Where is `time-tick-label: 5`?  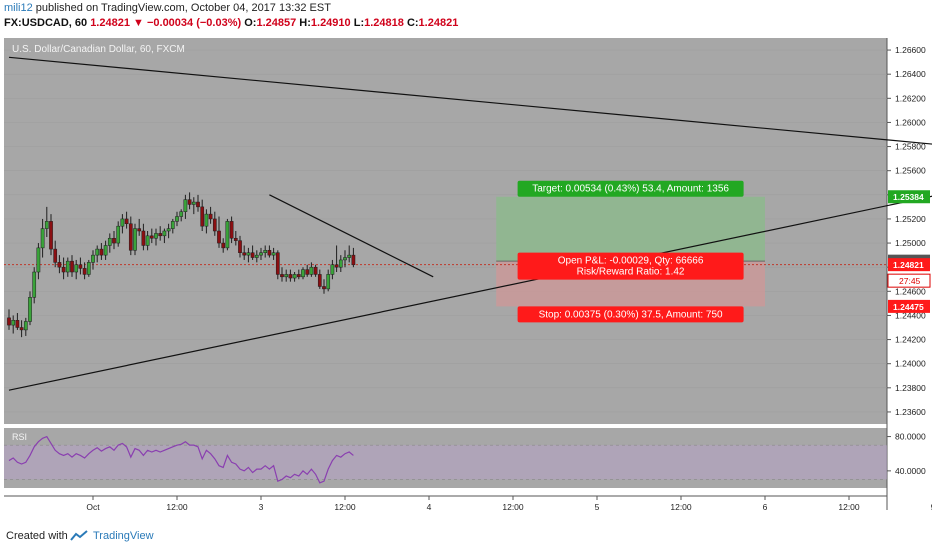
time-tick-label: 5 is located at coordinates (597, 507).